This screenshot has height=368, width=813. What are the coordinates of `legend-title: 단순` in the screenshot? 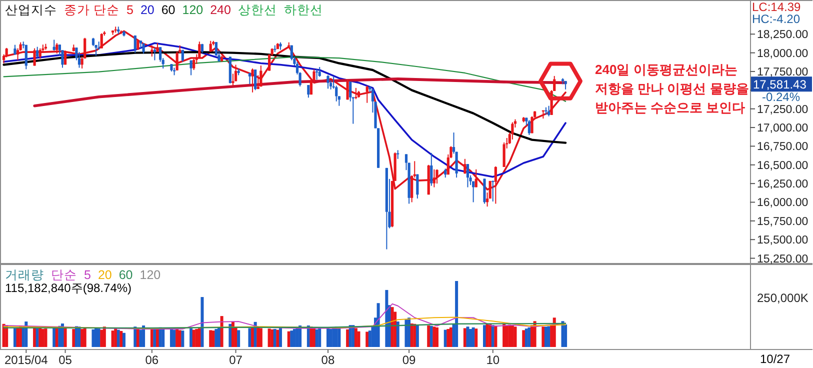 It's located at (64, 275).